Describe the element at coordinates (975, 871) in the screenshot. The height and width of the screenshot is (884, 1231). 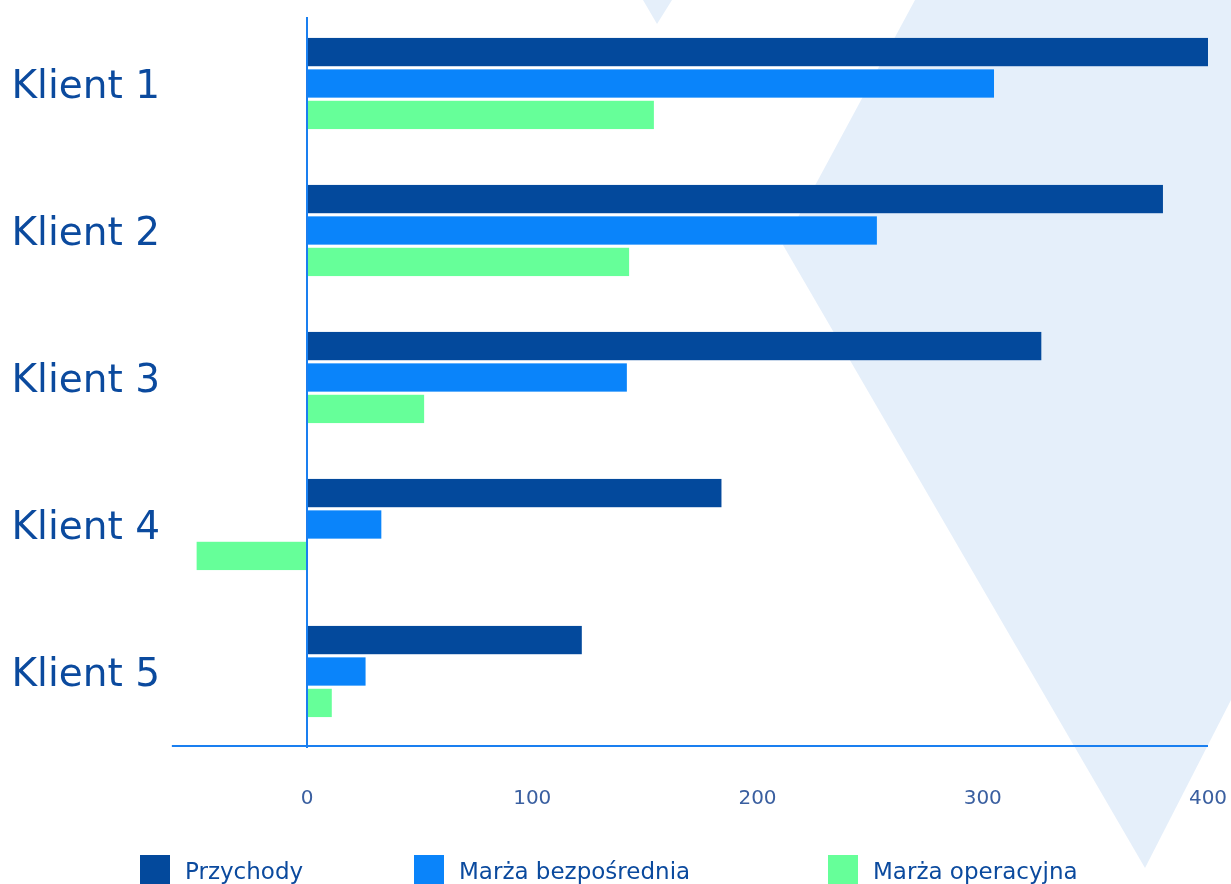
I see `legend-label: Marża operacyjna` at that location.